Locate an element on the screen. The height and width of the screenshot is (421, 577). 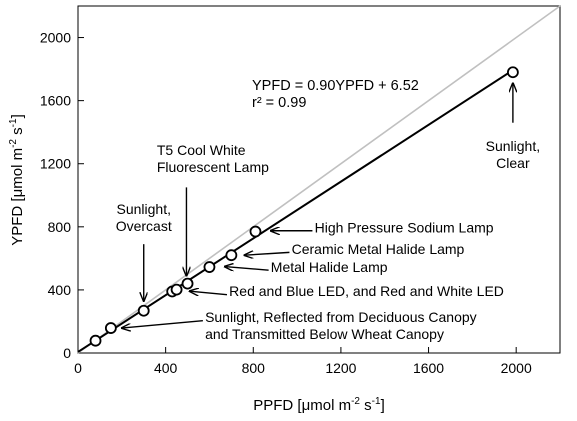
y-tick-label: 400 is located at coordinates (60, 290).